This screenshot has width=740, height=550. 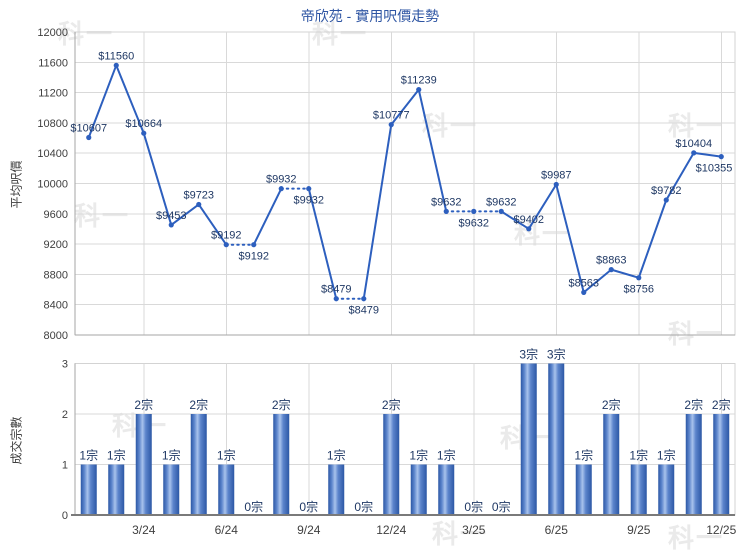 What do you see at coordinates (714, 169) in the screenshot?
I see `price-data-label: $10355` at bounding box center [714, 169].